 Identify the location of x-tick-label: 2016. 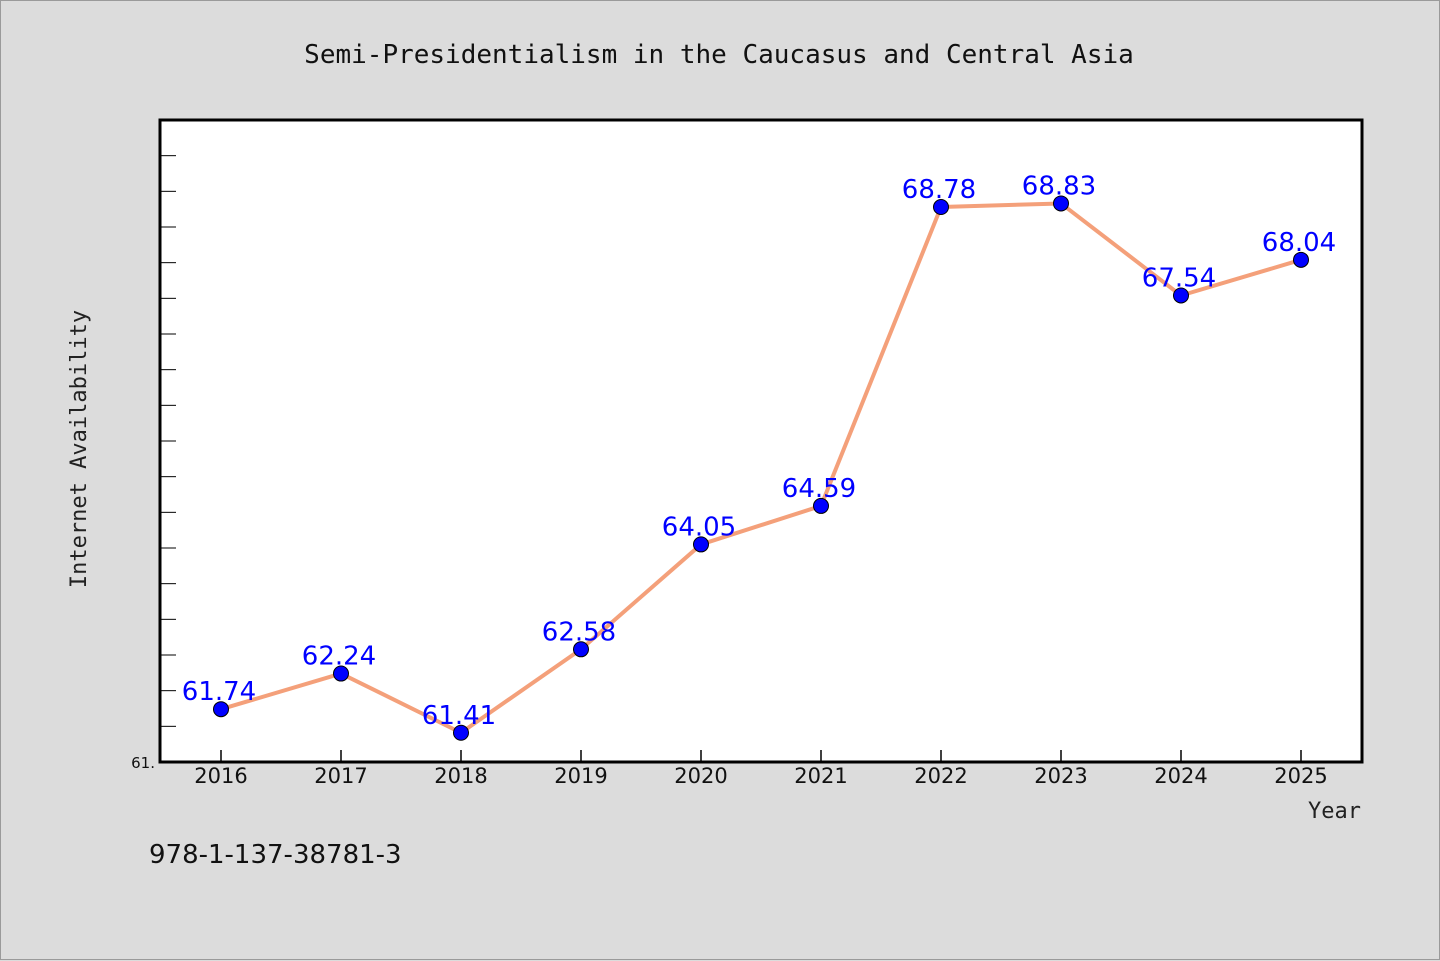
(220, 776).